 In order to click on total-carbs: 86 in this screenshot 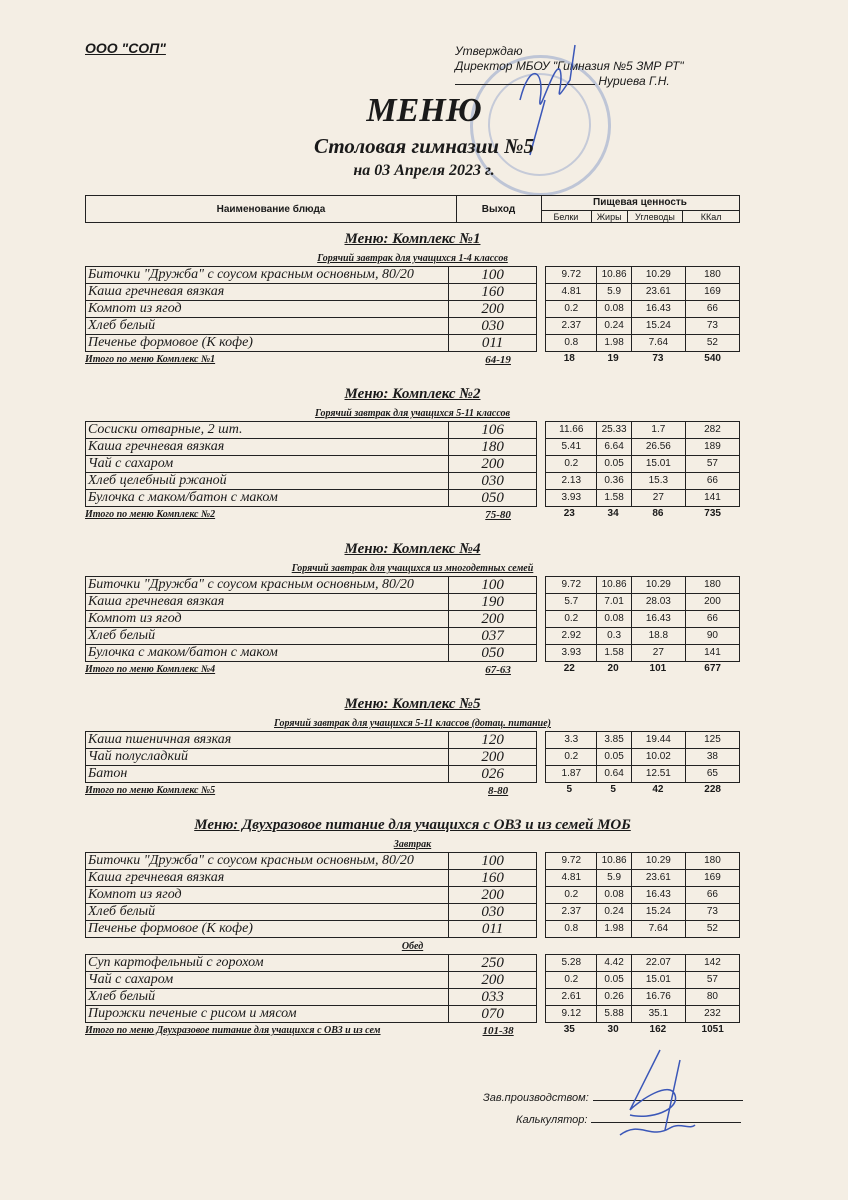, I will do `click(658, 513)`.